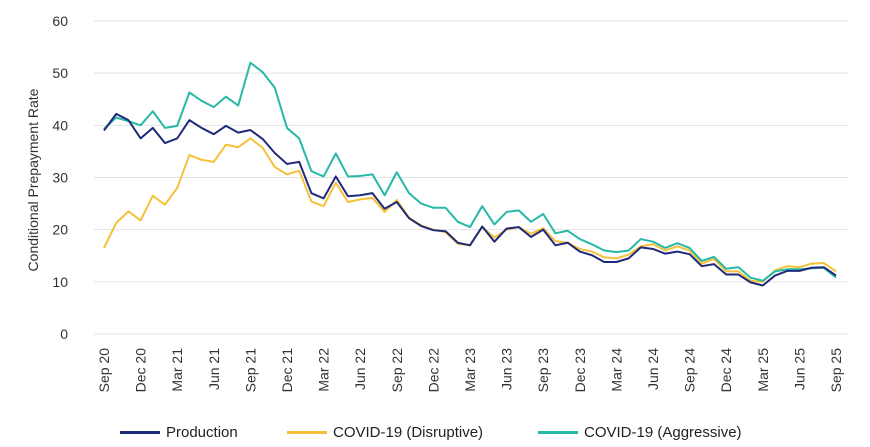  I want to click on x-tick-label: Mar 25, so click(763, 370).